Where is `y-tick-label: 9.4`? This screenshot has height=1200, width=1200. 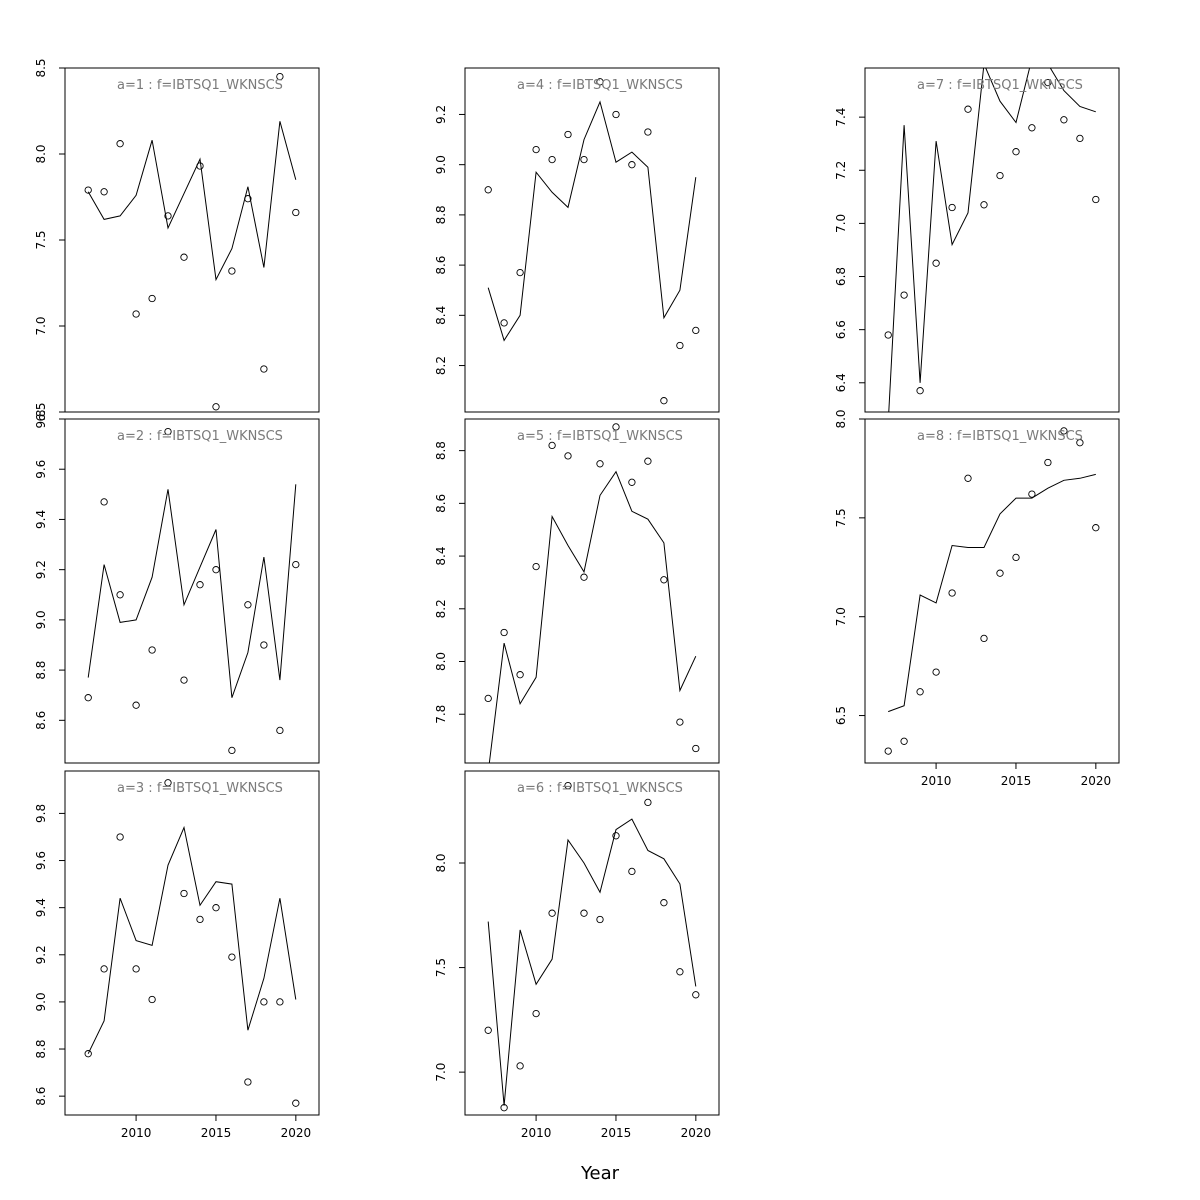 y-tick-label: 9.4 is located at coordinates (41, 907).